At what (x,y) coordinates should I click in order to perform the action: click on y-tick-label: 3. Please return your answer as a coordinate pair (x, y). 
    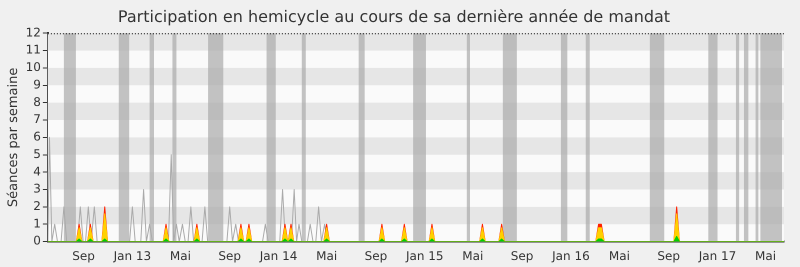
    Looking at the image, I should click on (37, 189).